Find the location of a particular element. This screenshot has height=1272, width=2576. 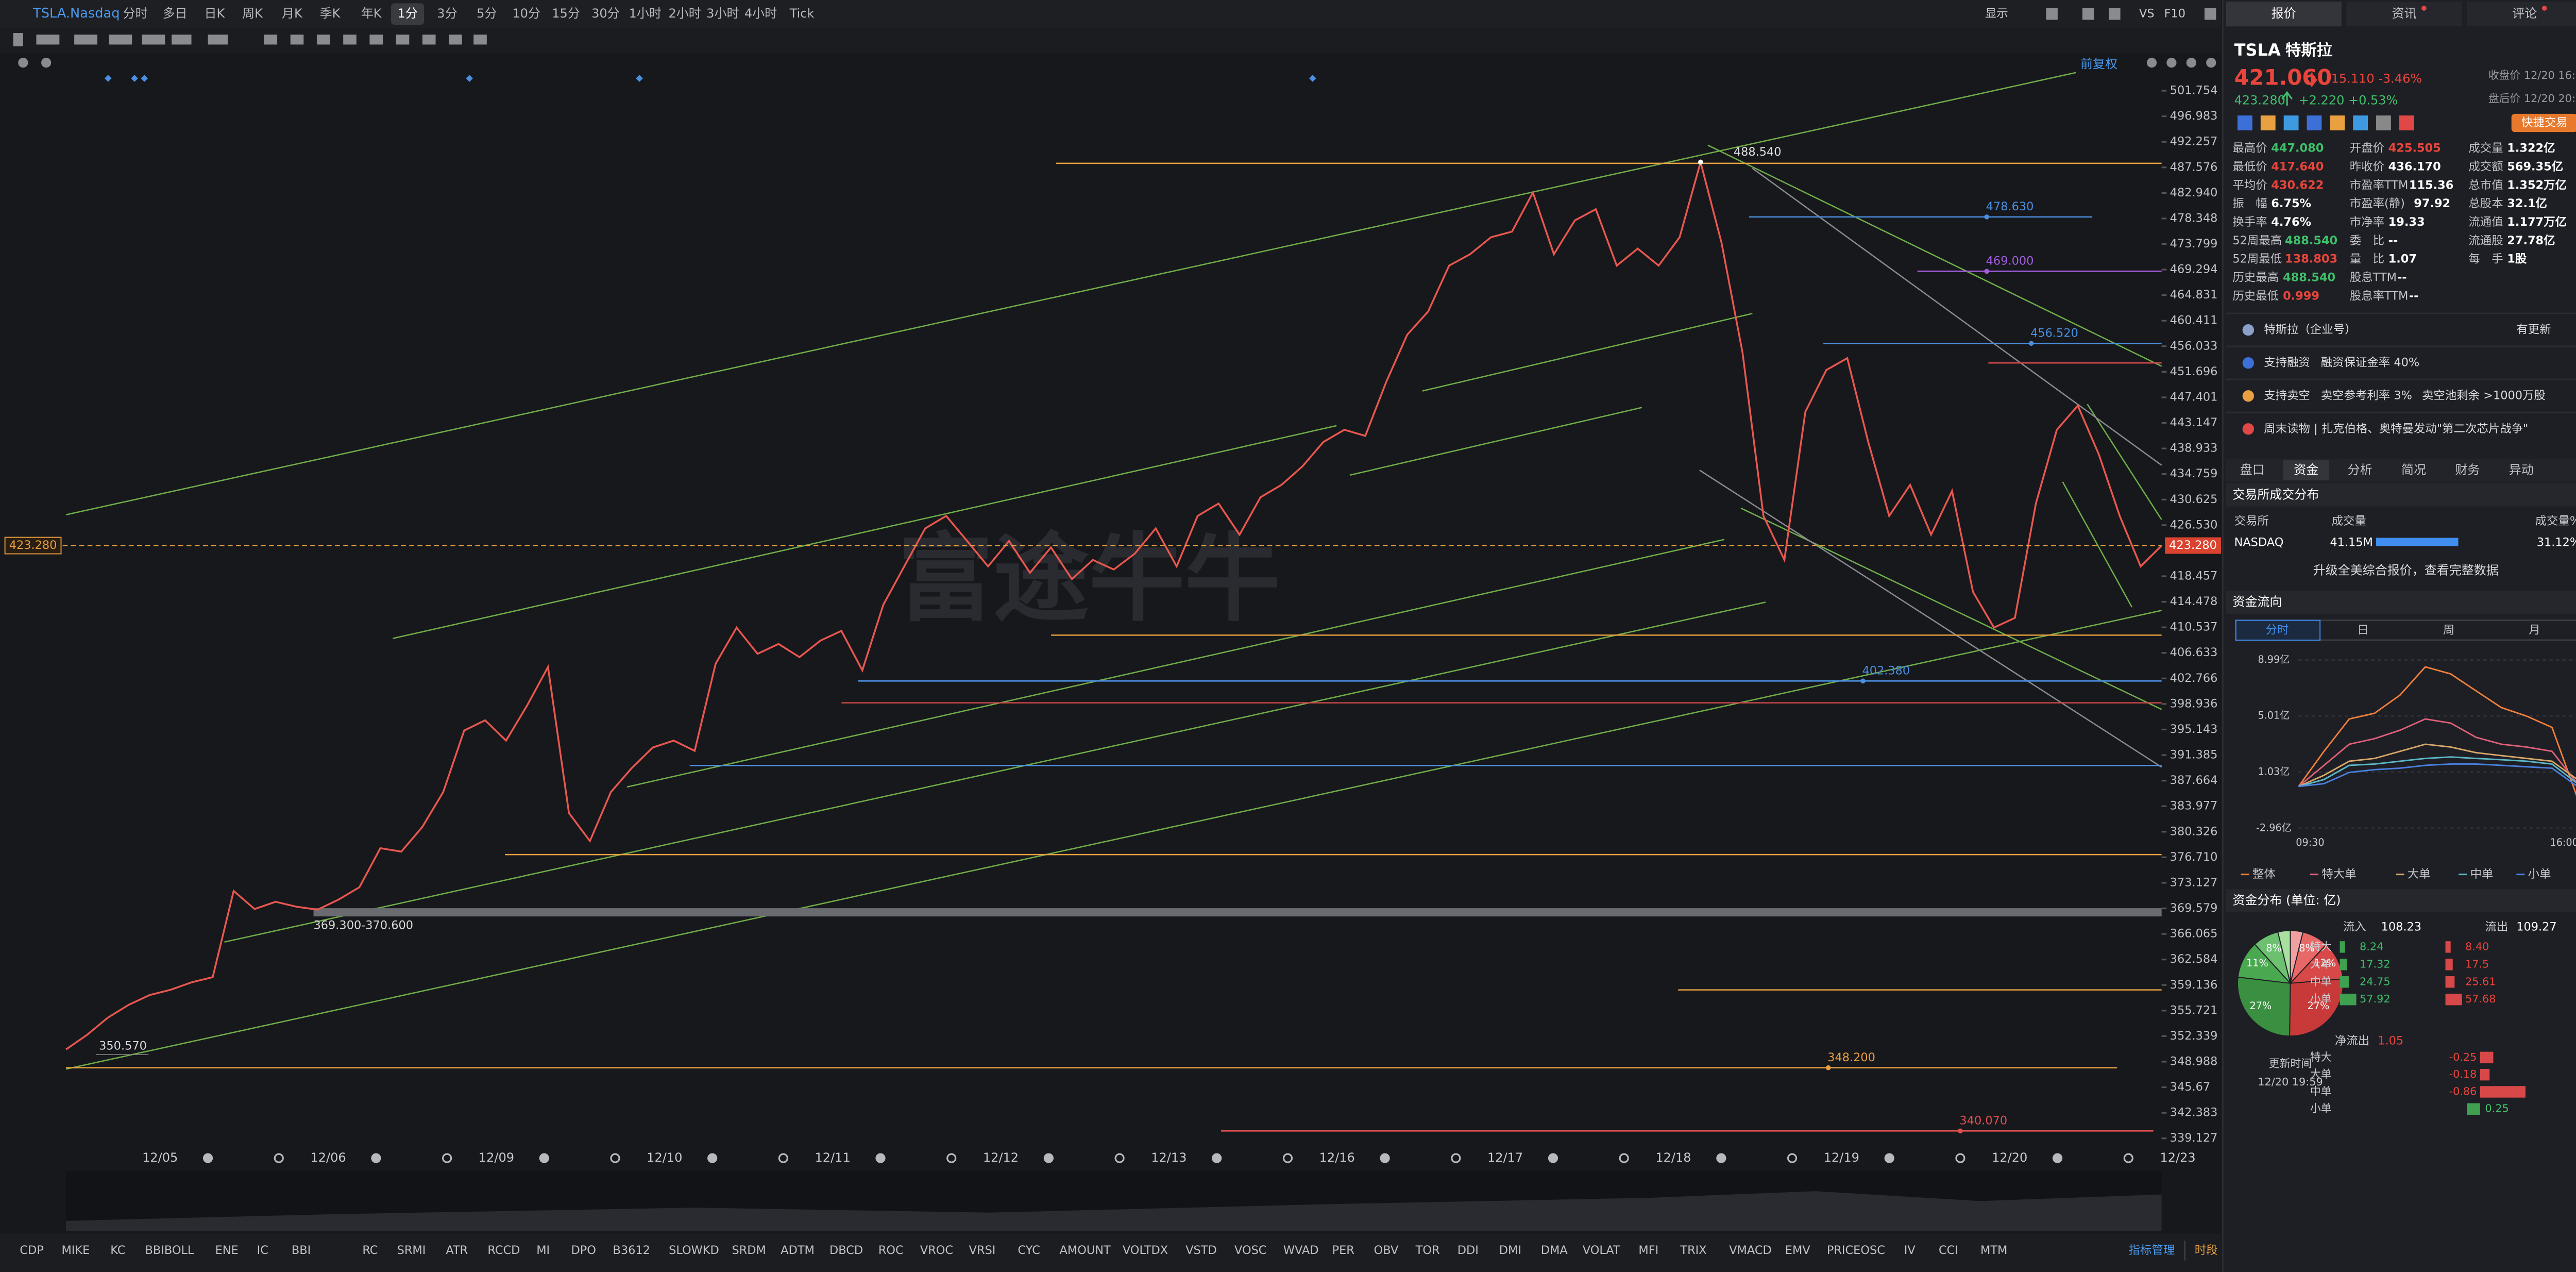

toolbar-button: F10 is located at coordinates (2174, 14).